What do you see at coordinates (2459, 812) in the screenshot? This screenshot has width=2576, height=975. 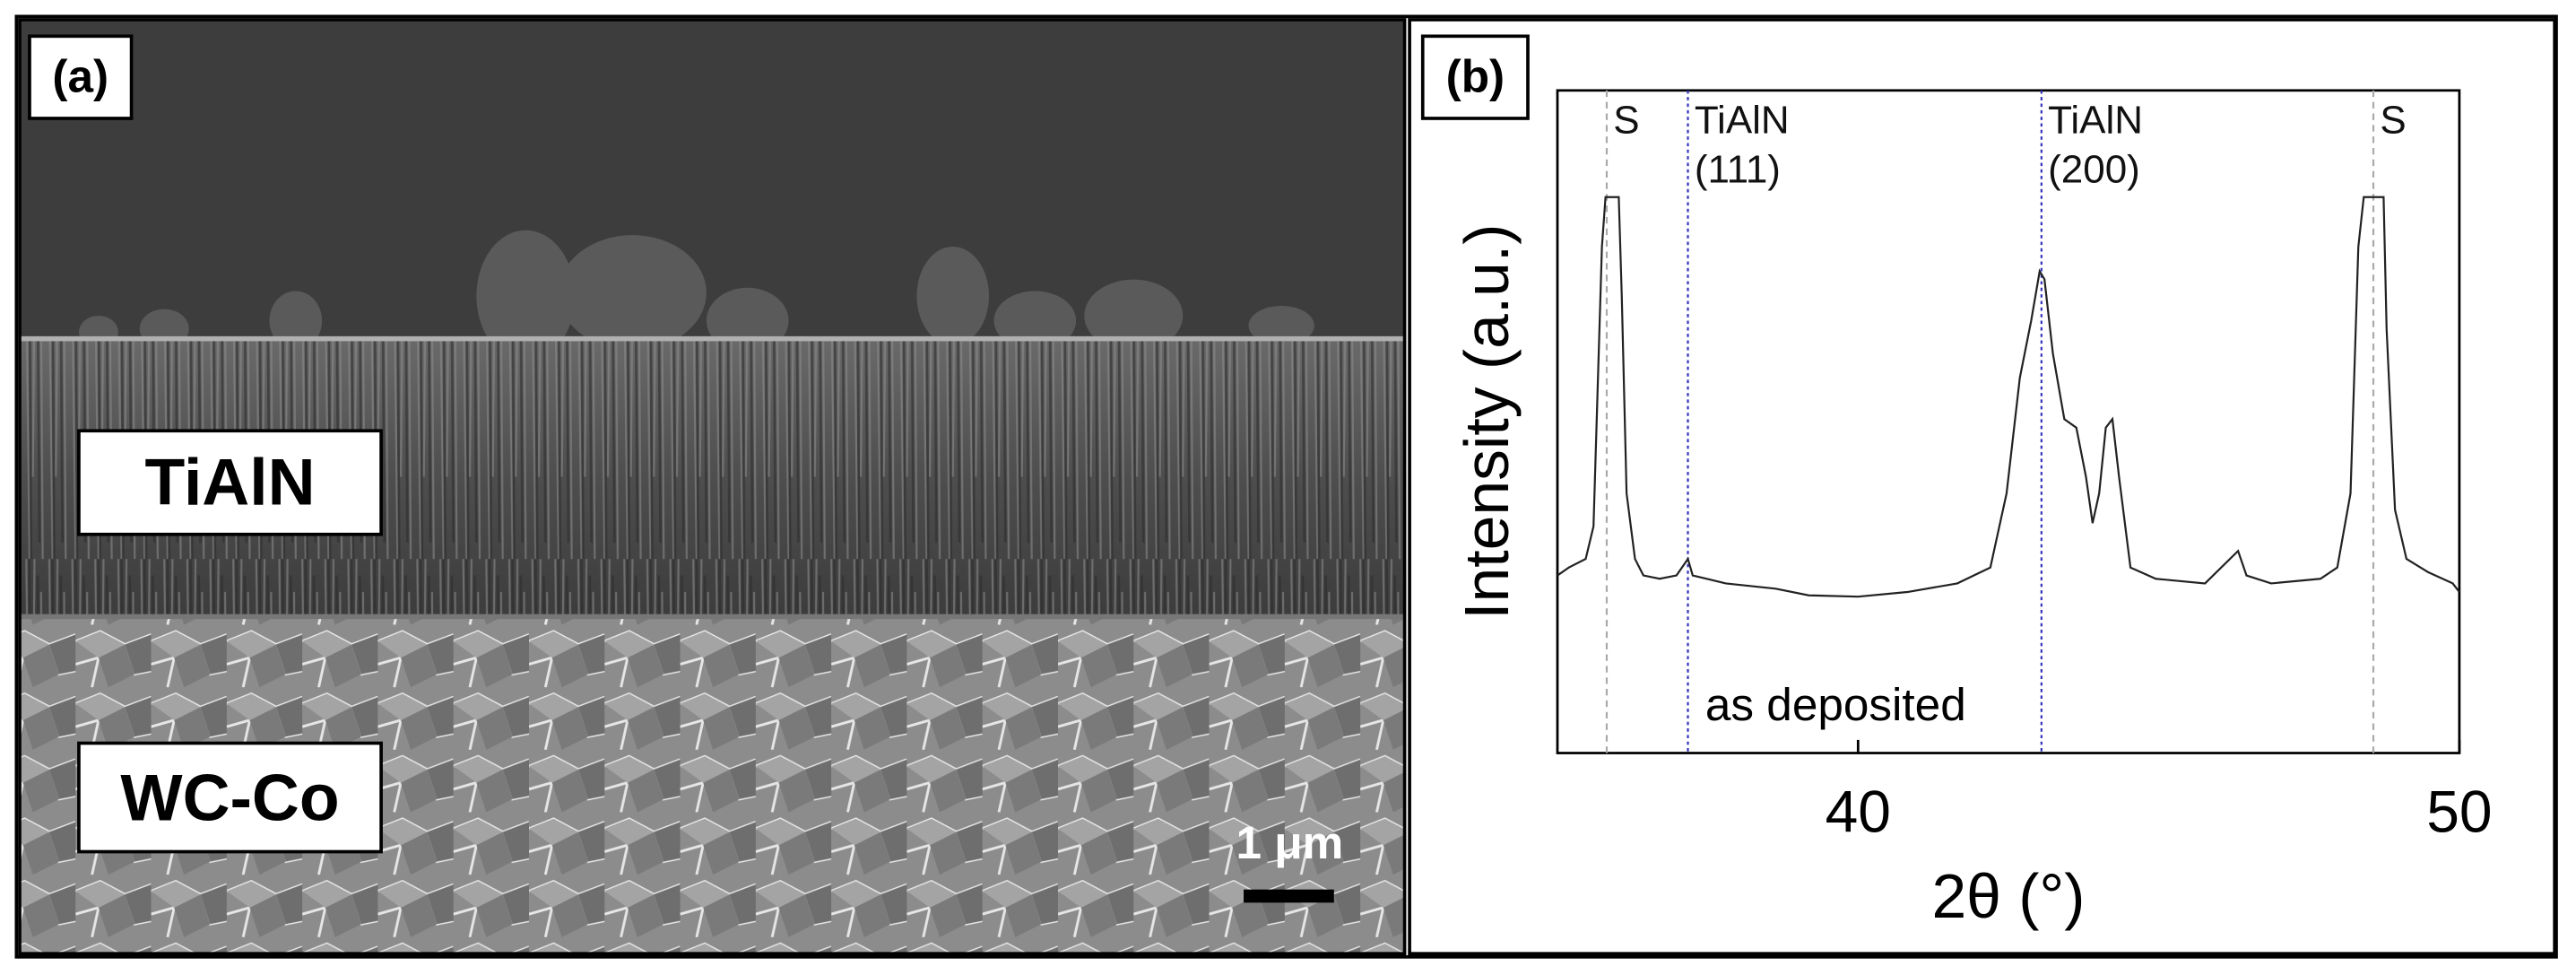 I see `x-tick-label: 50` at bounding box center [2459, 812].